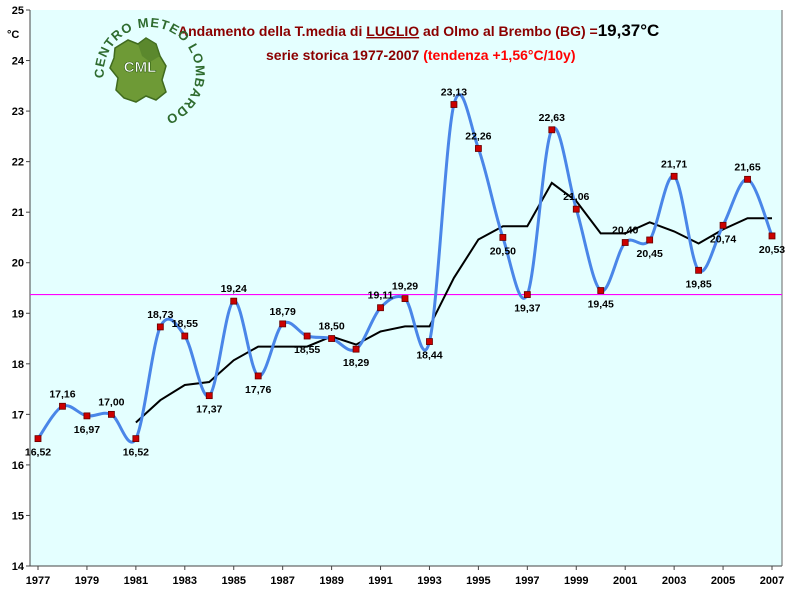 This screenshot has width=790, height=605. What do you see at coordinates (18, 62) in the screenshot?
I see `y-tick-label: 24` at bounding box center [18, 62].